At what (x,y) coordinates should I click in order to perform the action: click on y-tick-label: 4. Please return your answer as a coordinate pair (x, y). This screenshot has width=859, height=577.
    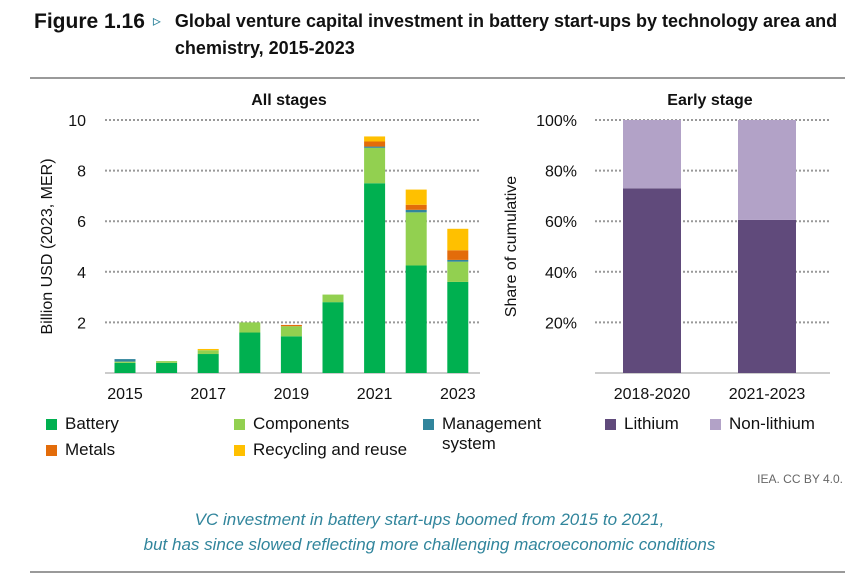
    Looking at the image, I should click on (81, 273).